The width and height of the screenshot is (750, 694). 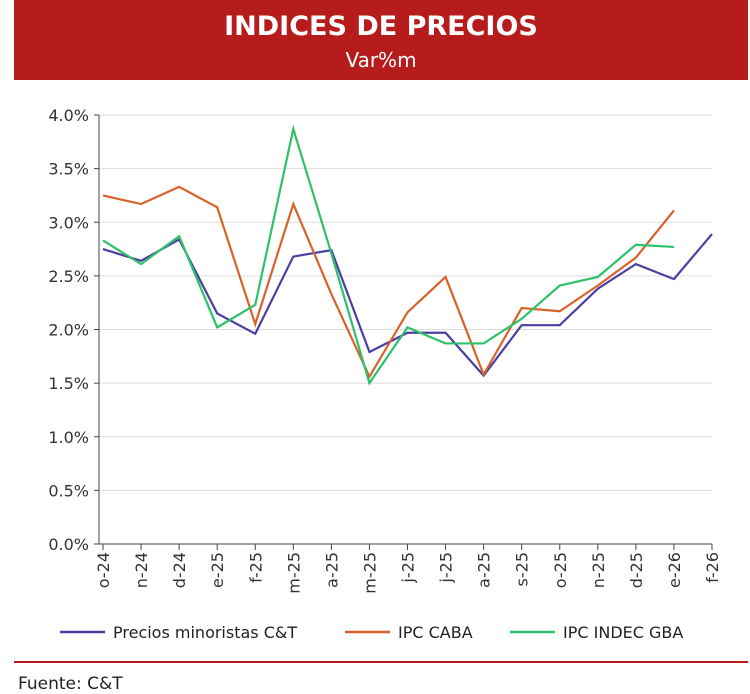 What do you see at coordinates (179, 570) in the screenshot?
I see `x-tick-label: d-24` at bounding box center [179, 570].